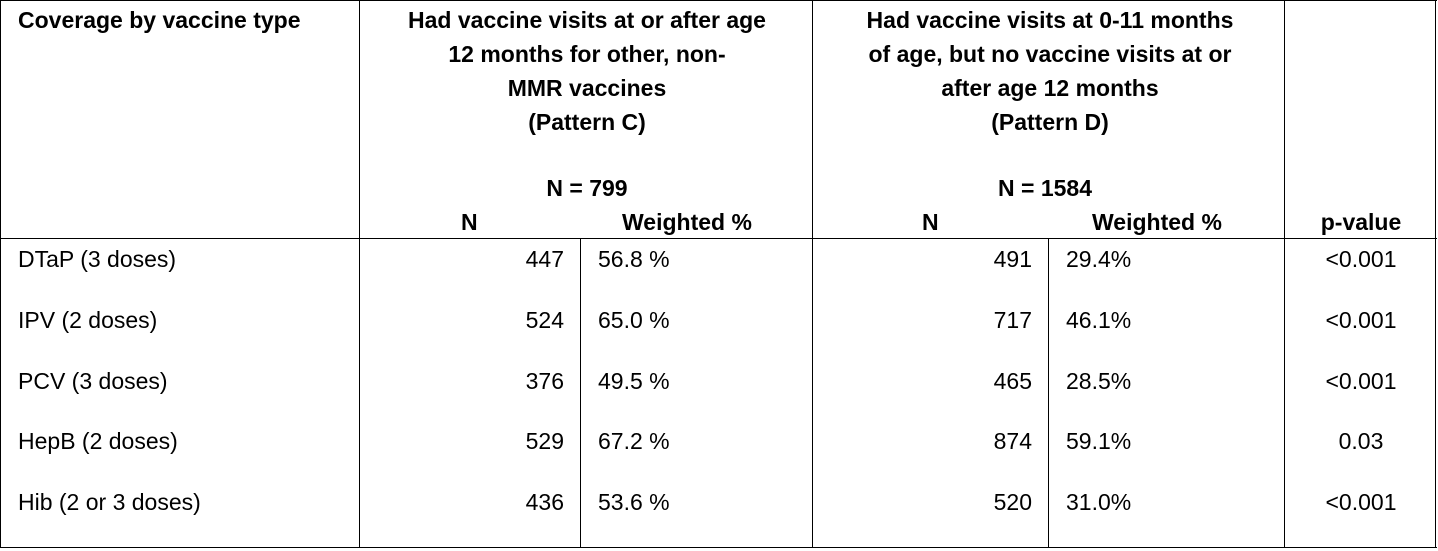 Image resolution: width=1438 pixels, height=551 pixels. I want to click on pattern-d-weighted-pct-value: 29.4%, so click(1099, 259).